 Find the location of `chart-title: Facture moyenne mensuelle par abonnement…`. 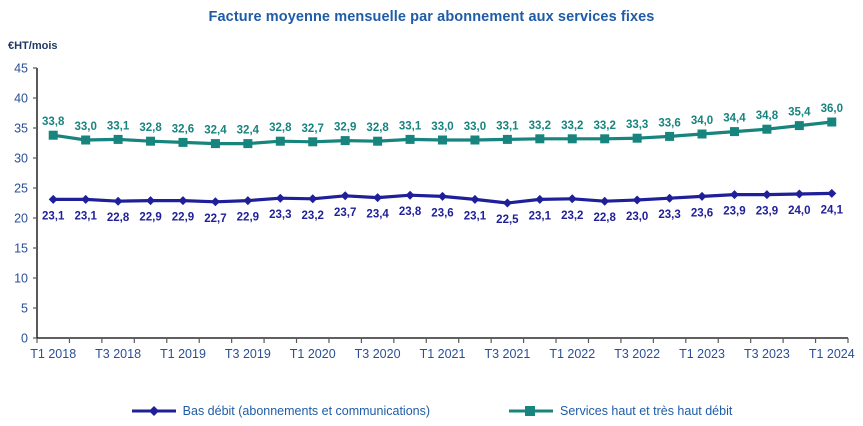

chart-title: Facture moyenne mensuelle par abonnement… is located at coordinates (431, 17).